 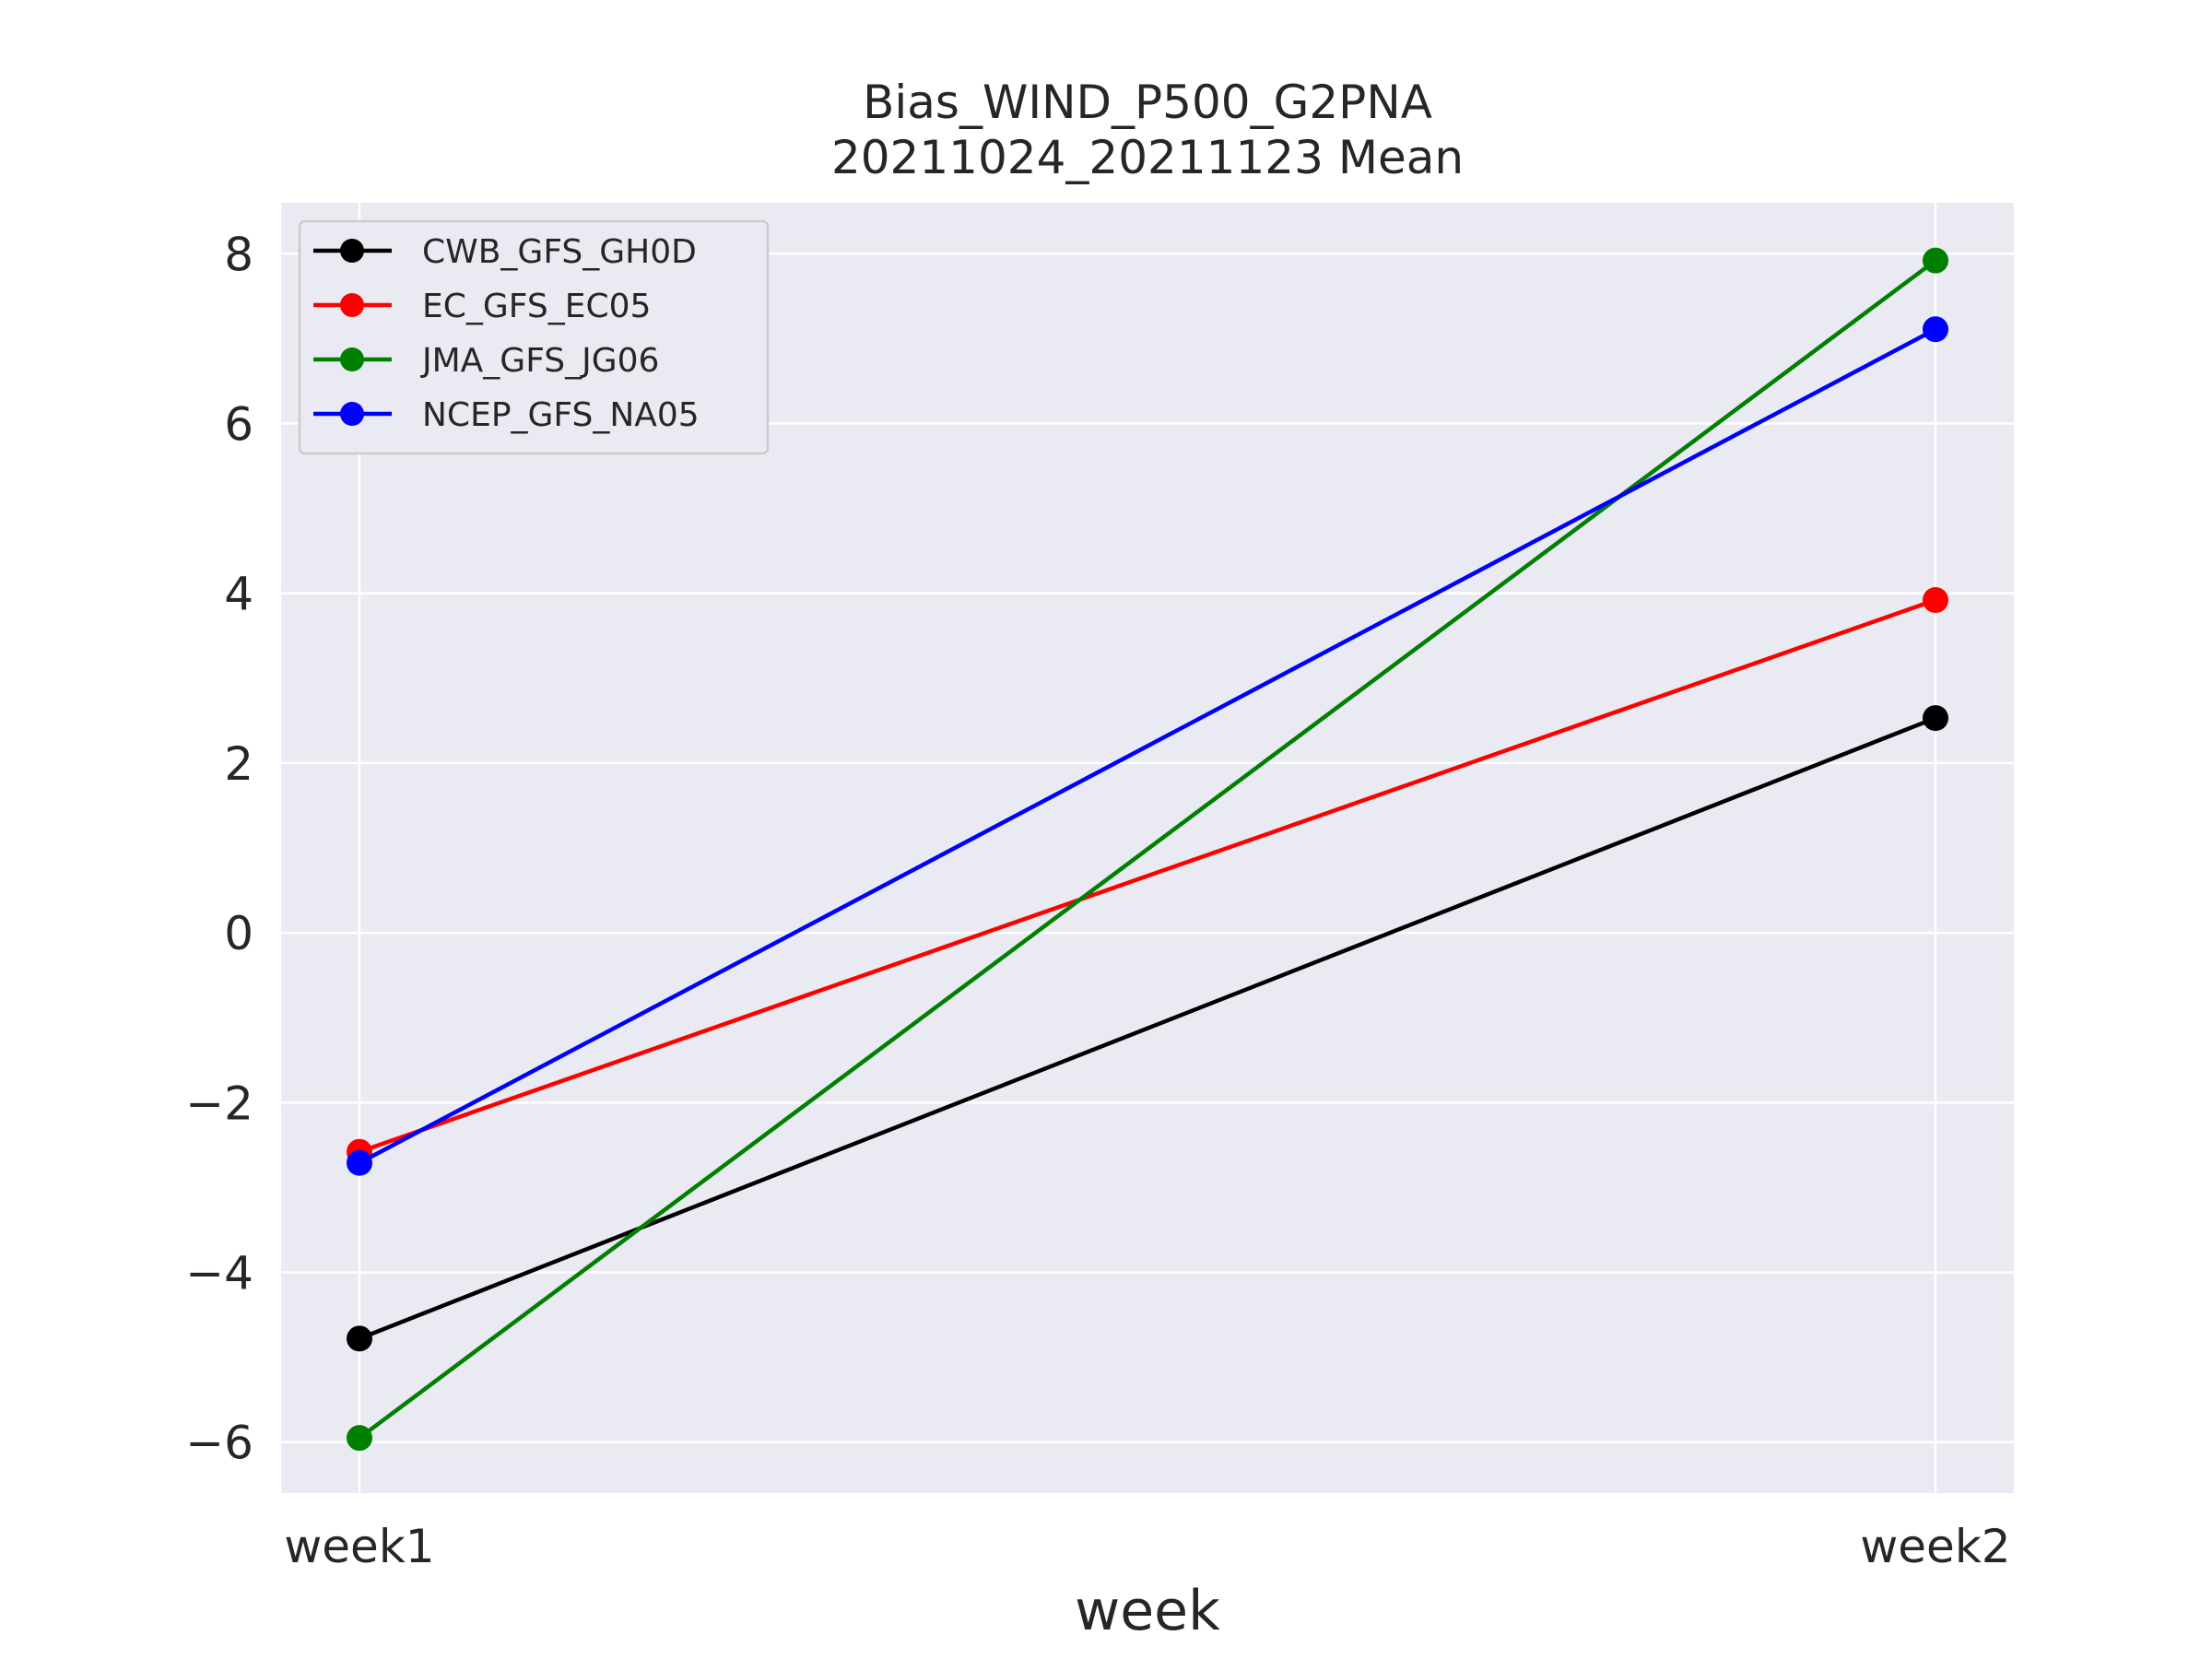 I want to click on legend-label: CWB_GFS_GH0D, so click(x=559, y=252).